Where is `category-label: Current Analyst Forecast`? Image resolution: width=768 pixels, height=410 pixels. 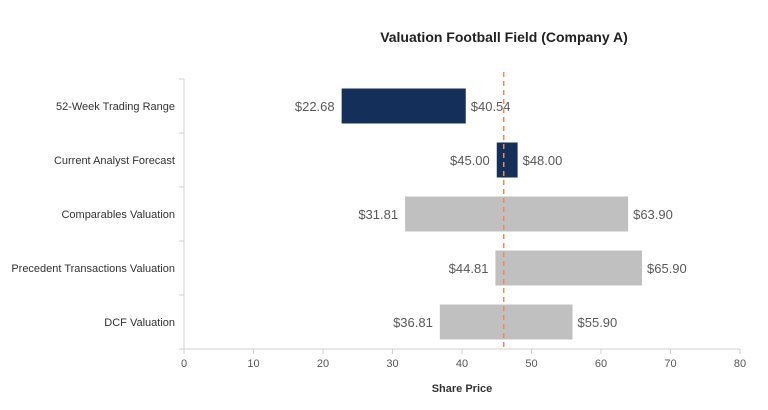
category-label: Current Analyst Forecast is located at coordinates (114, 161).